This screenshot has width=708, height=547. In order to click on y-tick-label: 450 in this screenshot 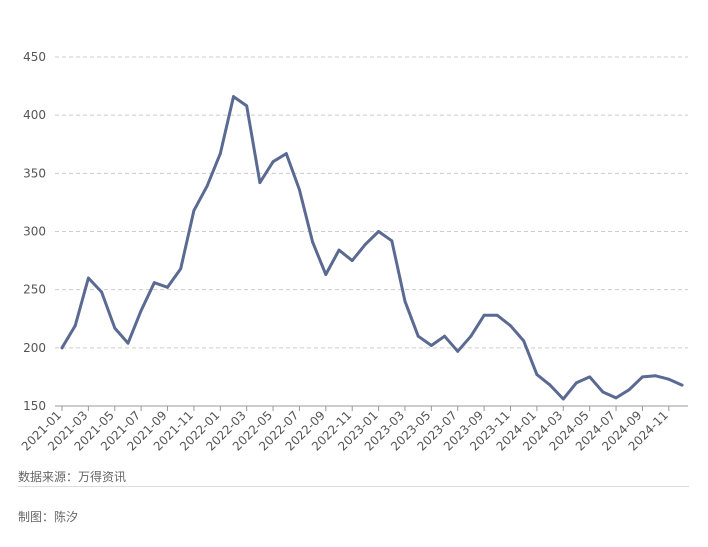, I will do `click(34, 57)`.